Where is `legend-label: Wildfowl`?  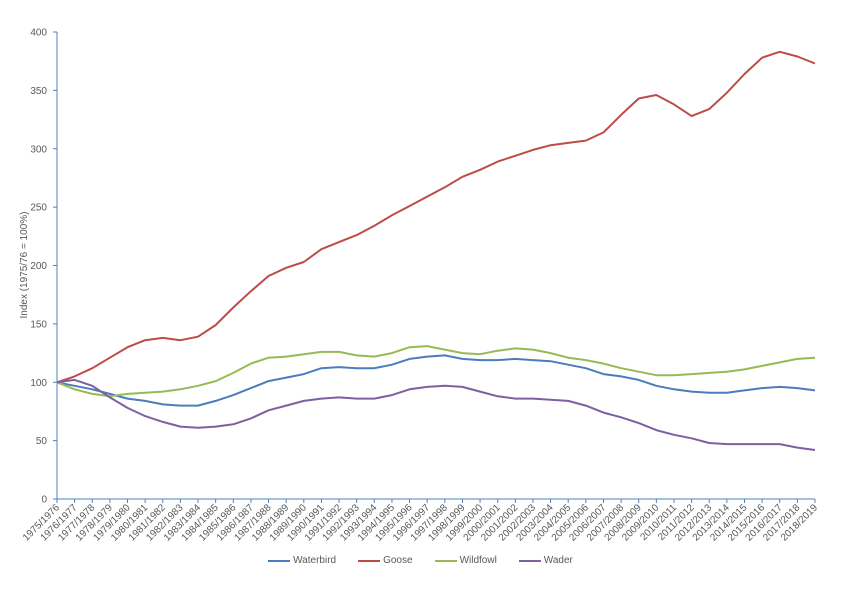
legend-label: Wildfowl is located at coordinates (478, 560).